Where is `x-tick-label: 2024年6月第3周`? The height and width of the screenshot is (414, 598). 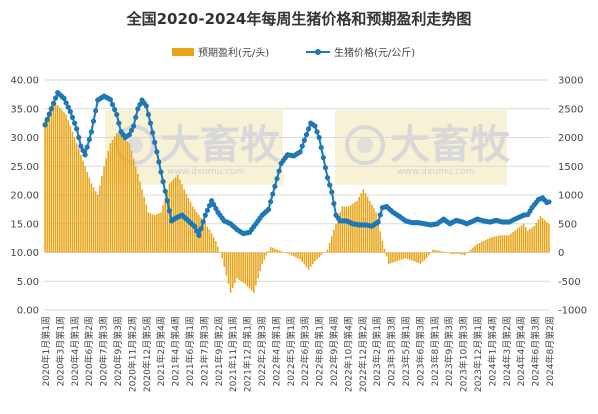
x-tick-label: 2024年6月第3周 is located at coordinates (536, 351).